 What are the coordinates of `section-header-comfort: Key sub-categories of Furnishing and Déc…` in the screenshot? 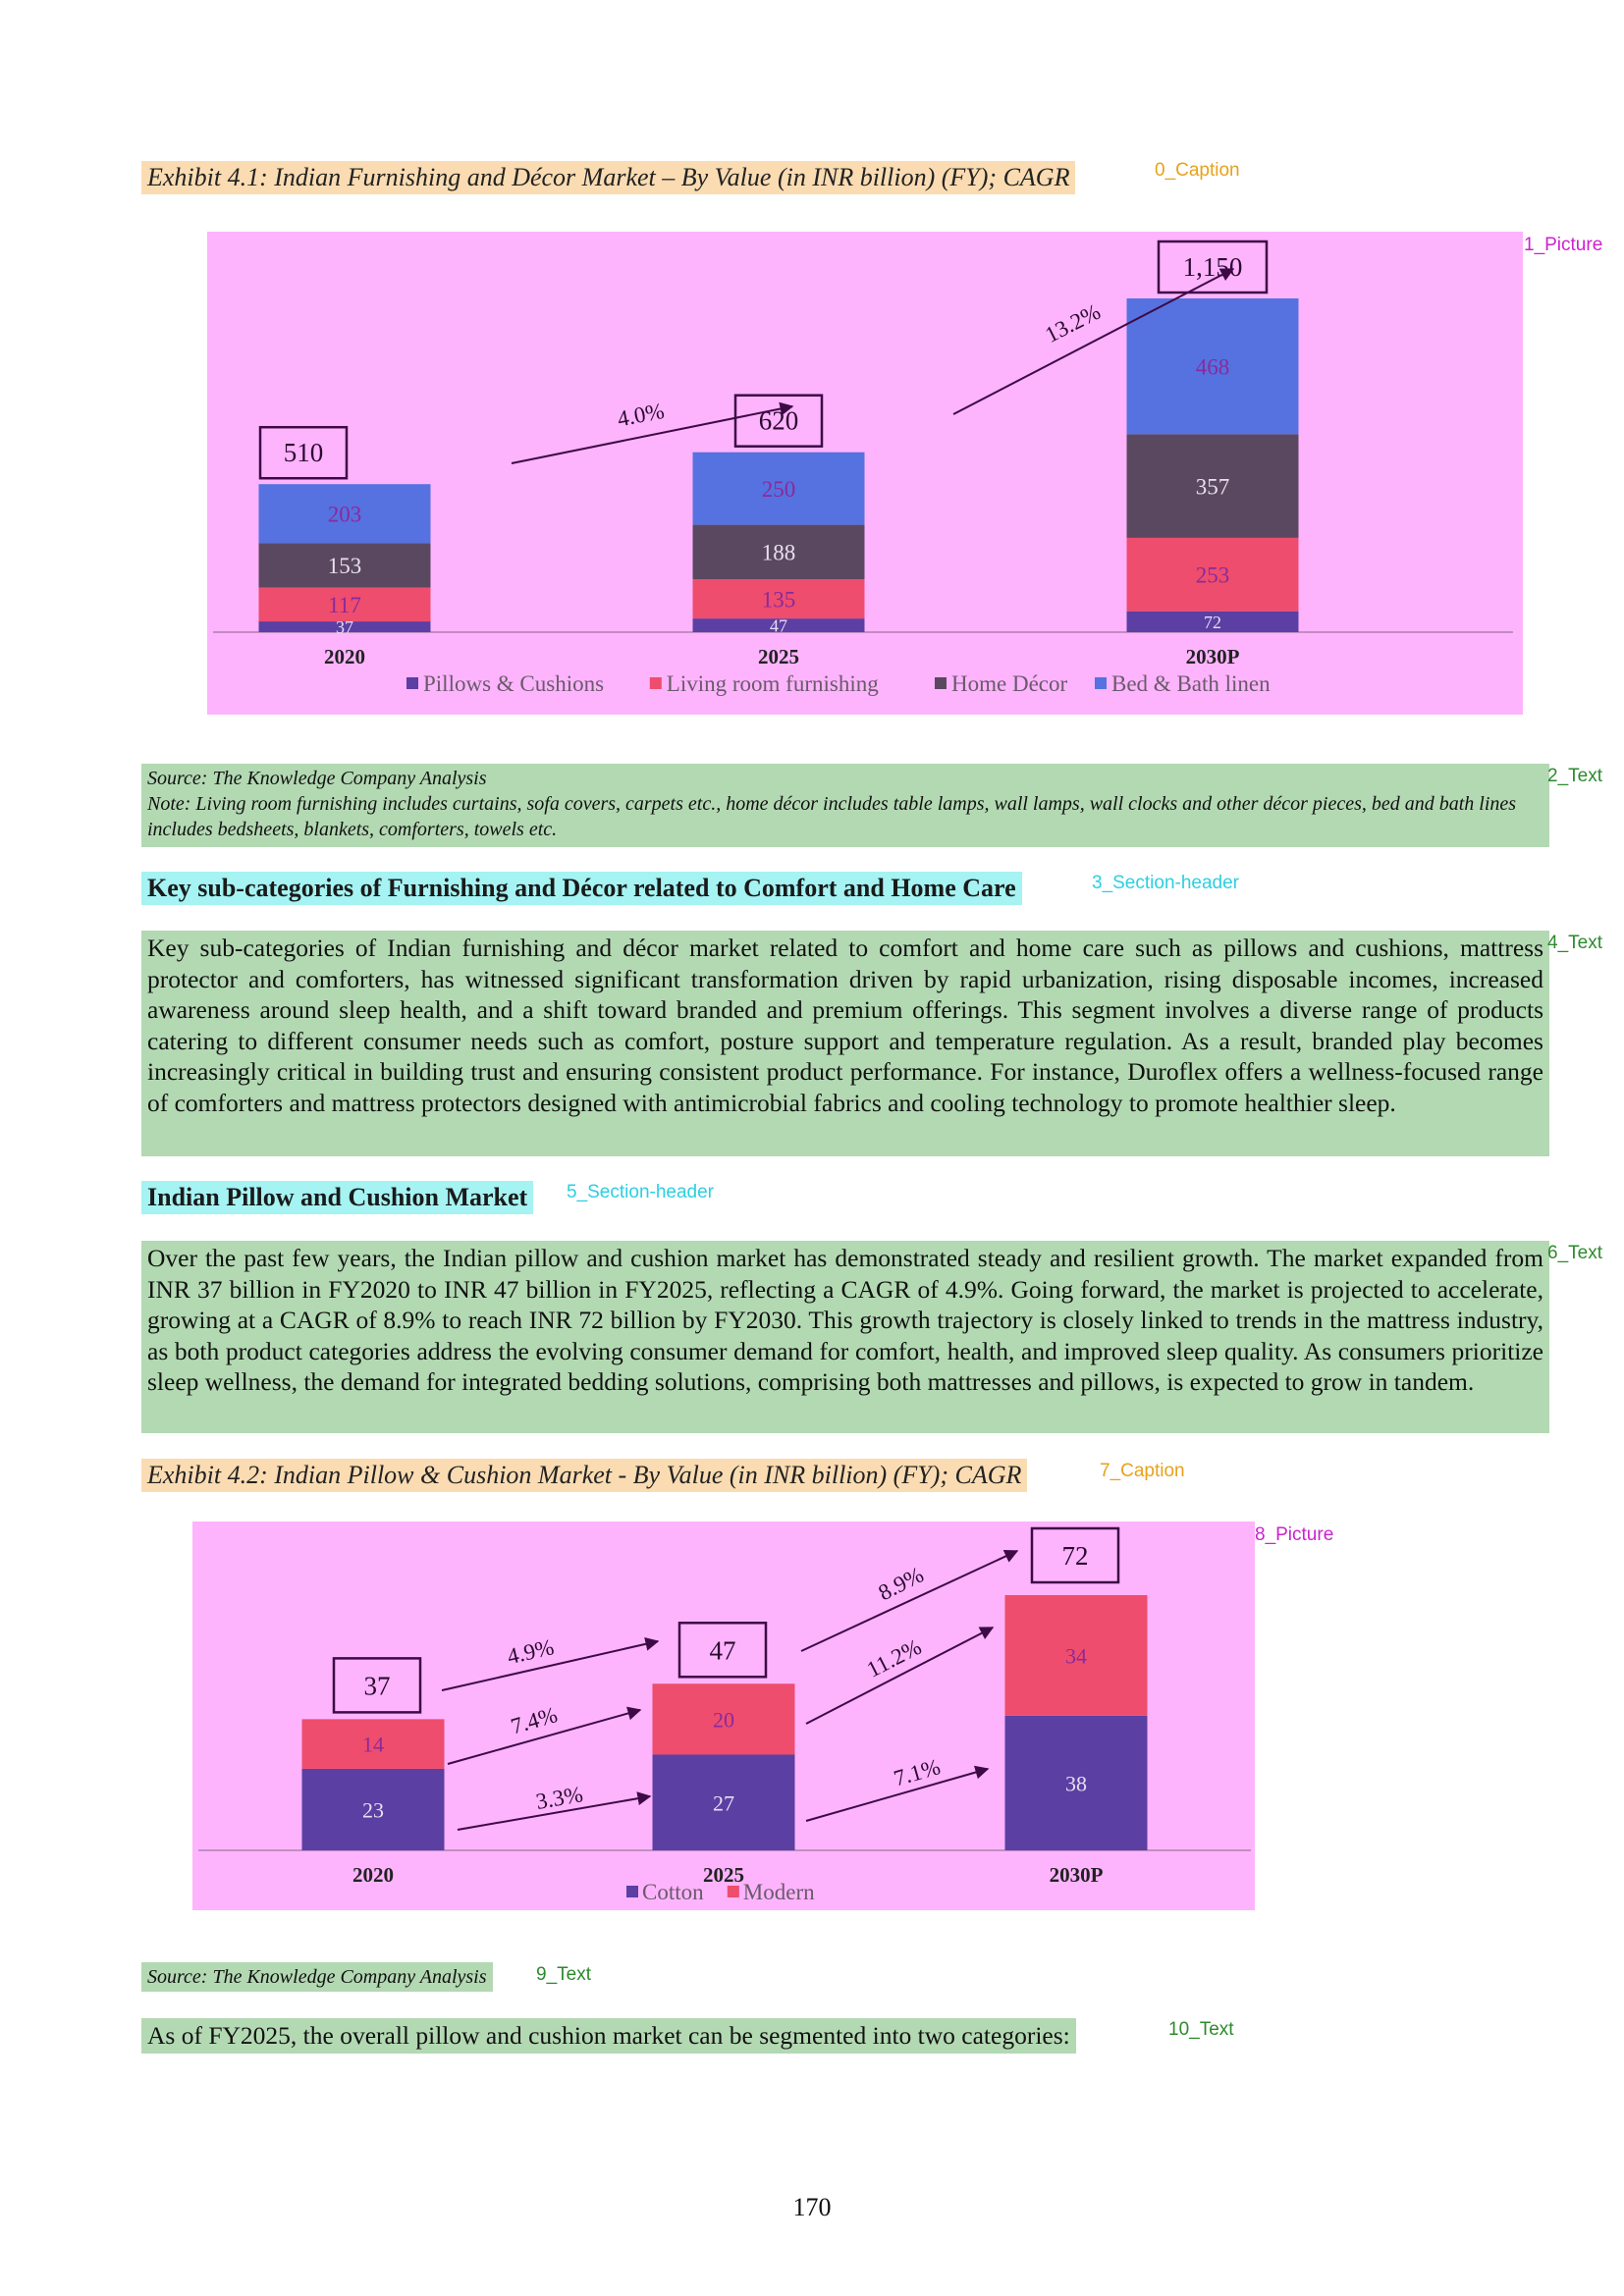 It's located at (581, 888).